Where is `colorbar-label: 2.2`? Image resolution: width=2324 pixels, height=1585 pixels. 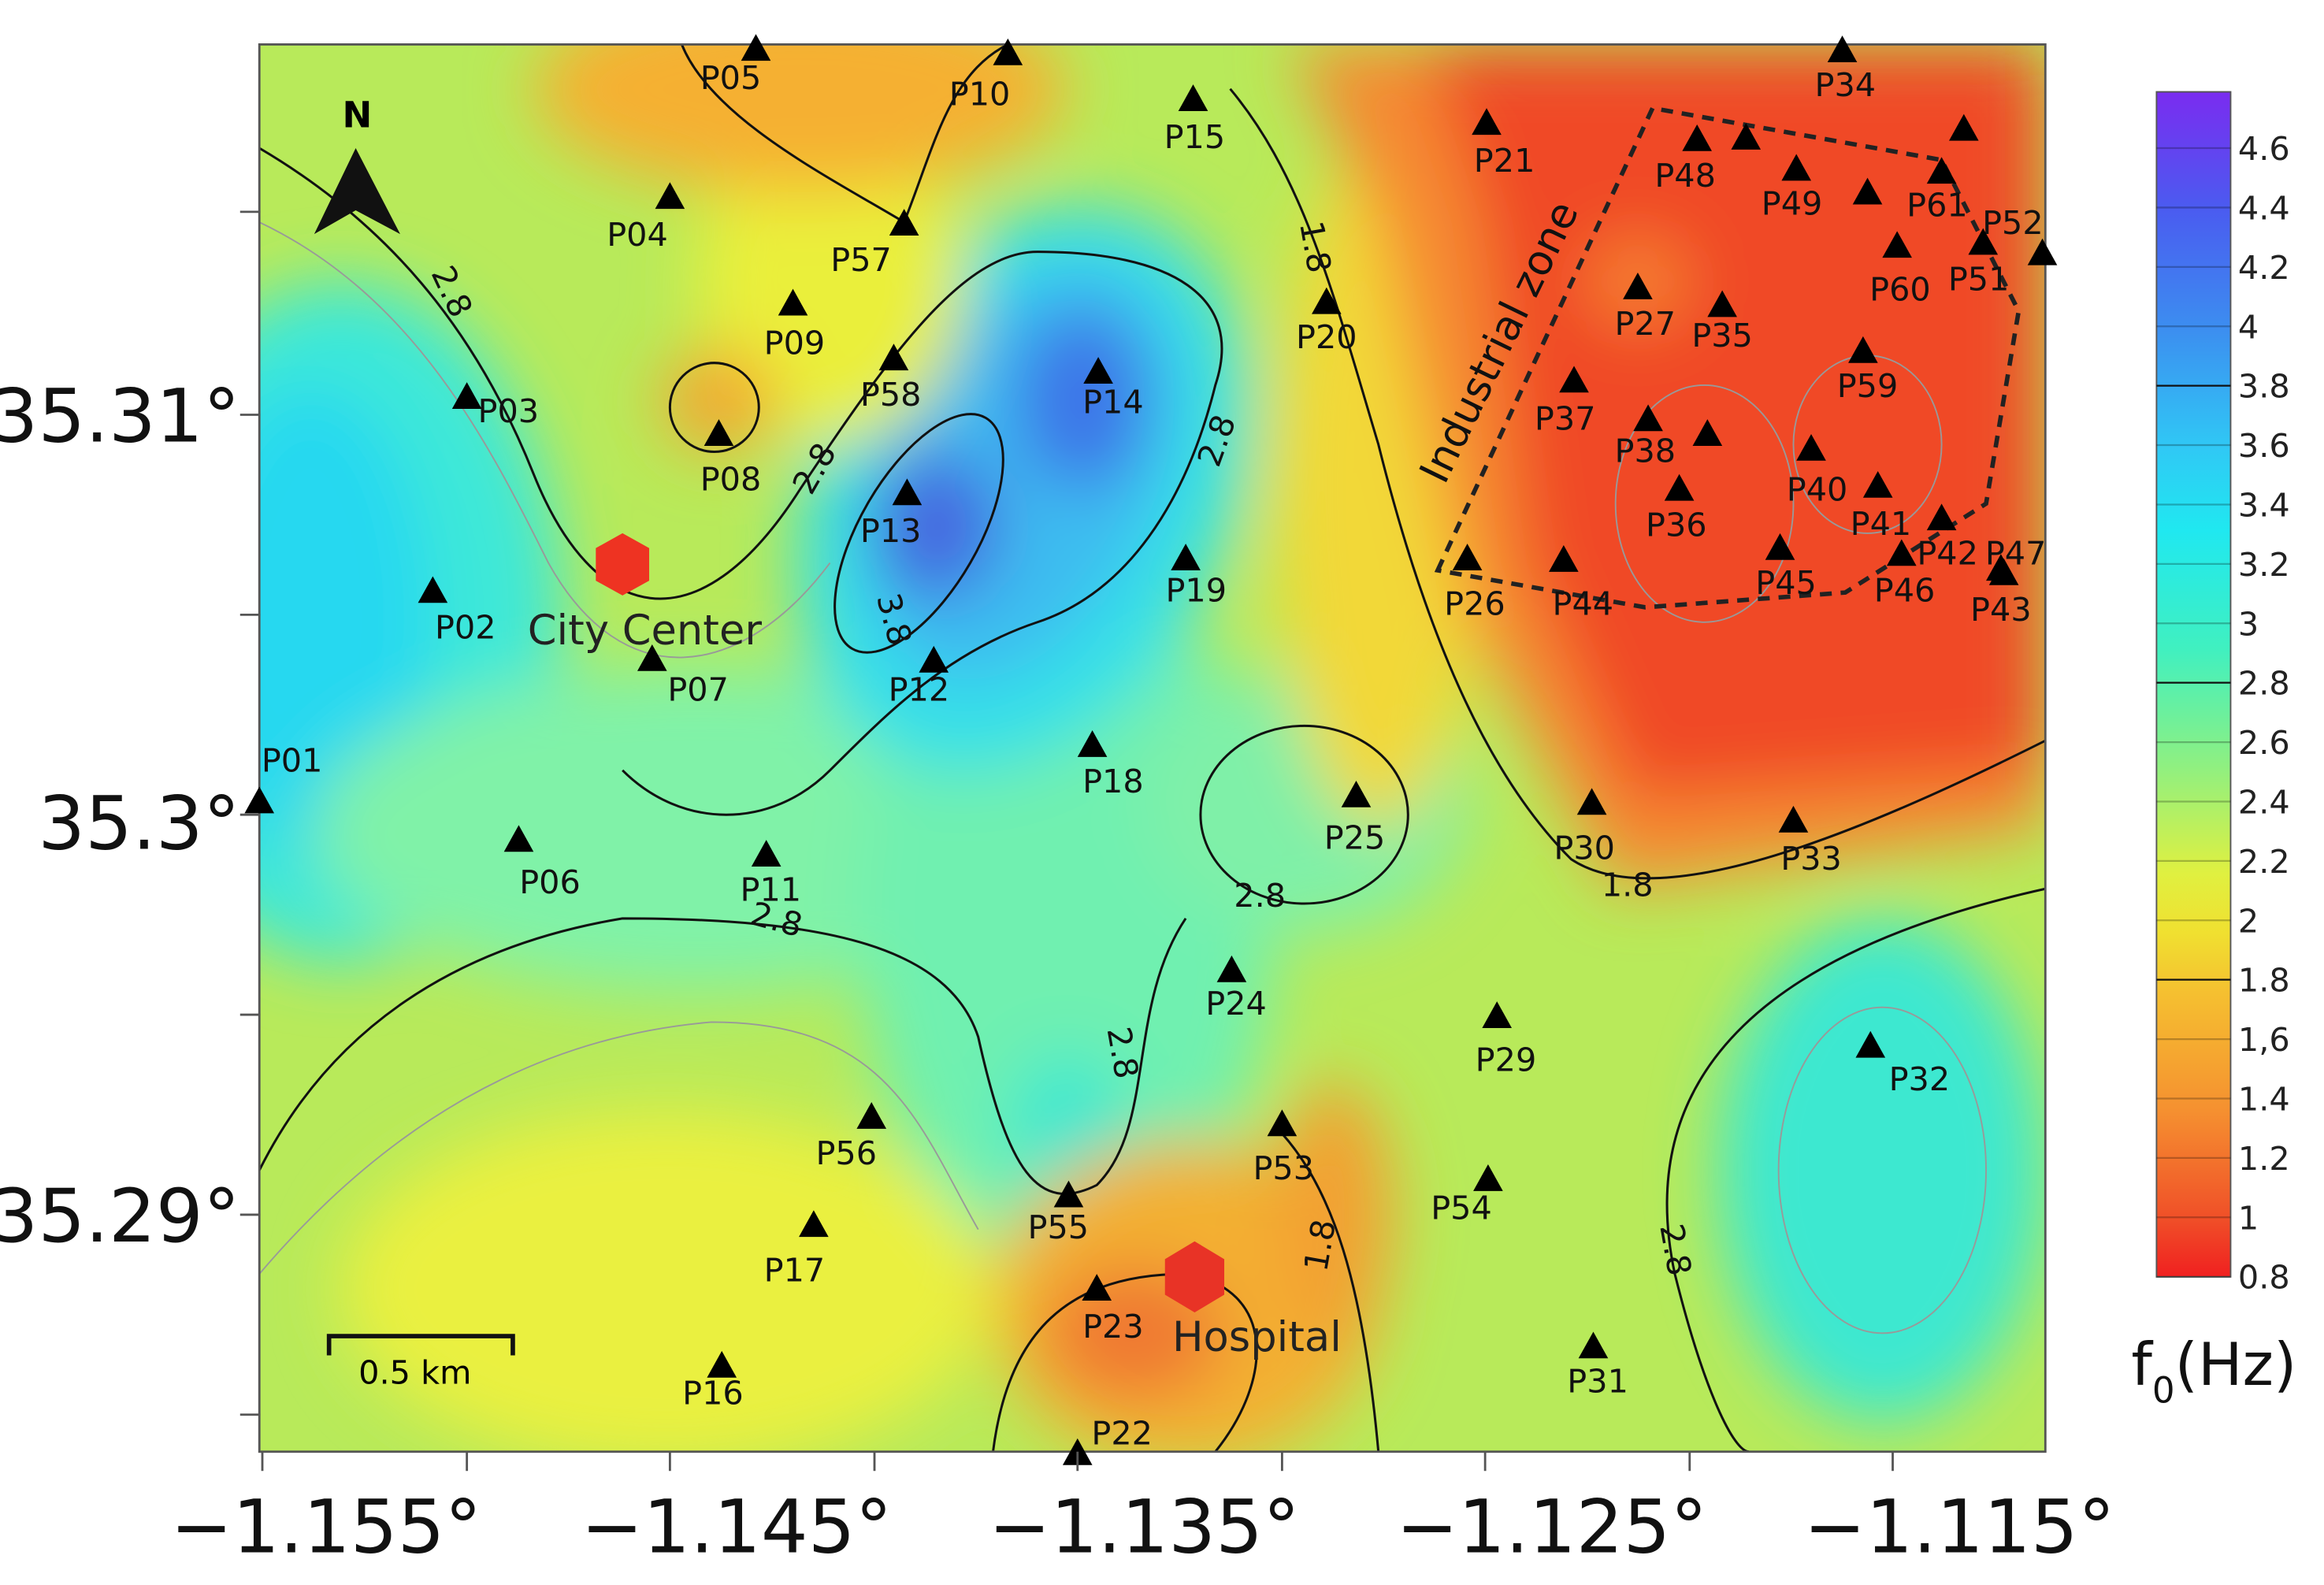
colorbar-label: 2.2 is located at coordinates (2264, 862).